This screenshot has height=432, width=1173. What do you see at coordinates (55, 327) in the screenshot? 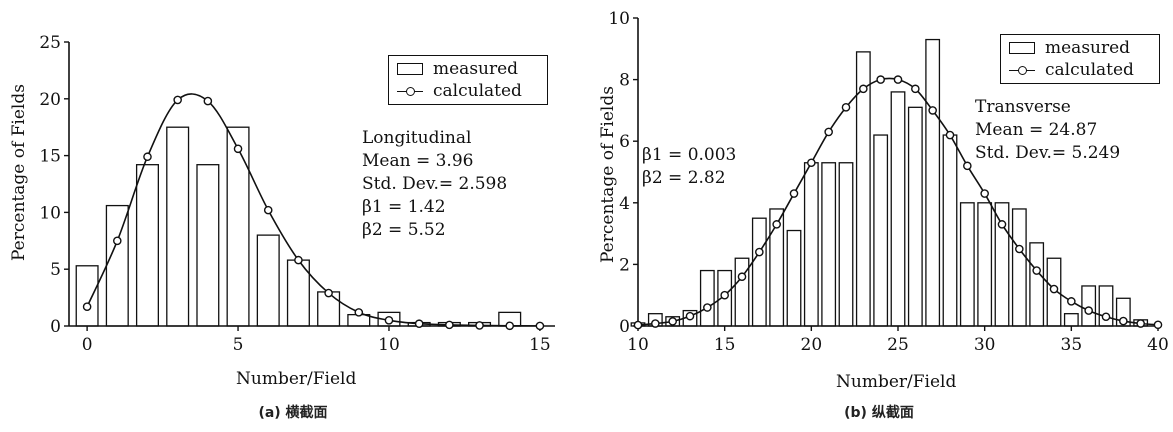
I see `y-tick-label: 0` at bounding box center [55, 327].